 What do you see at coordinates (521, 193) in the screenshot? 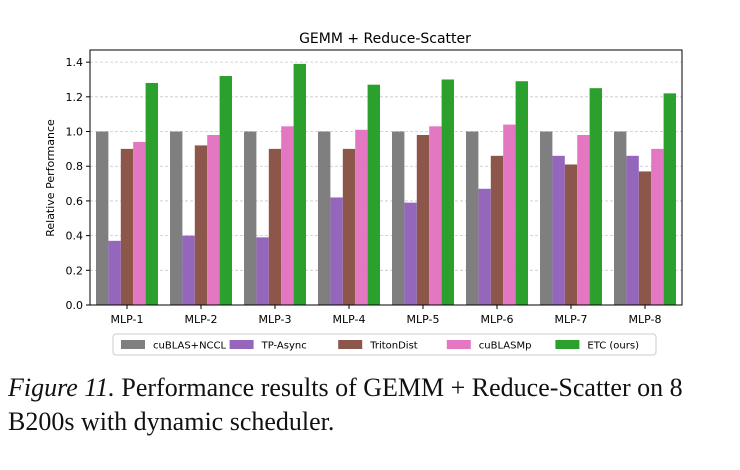
I see `bar-etc-ours--mlp-6` at bounding box center [521, 193].